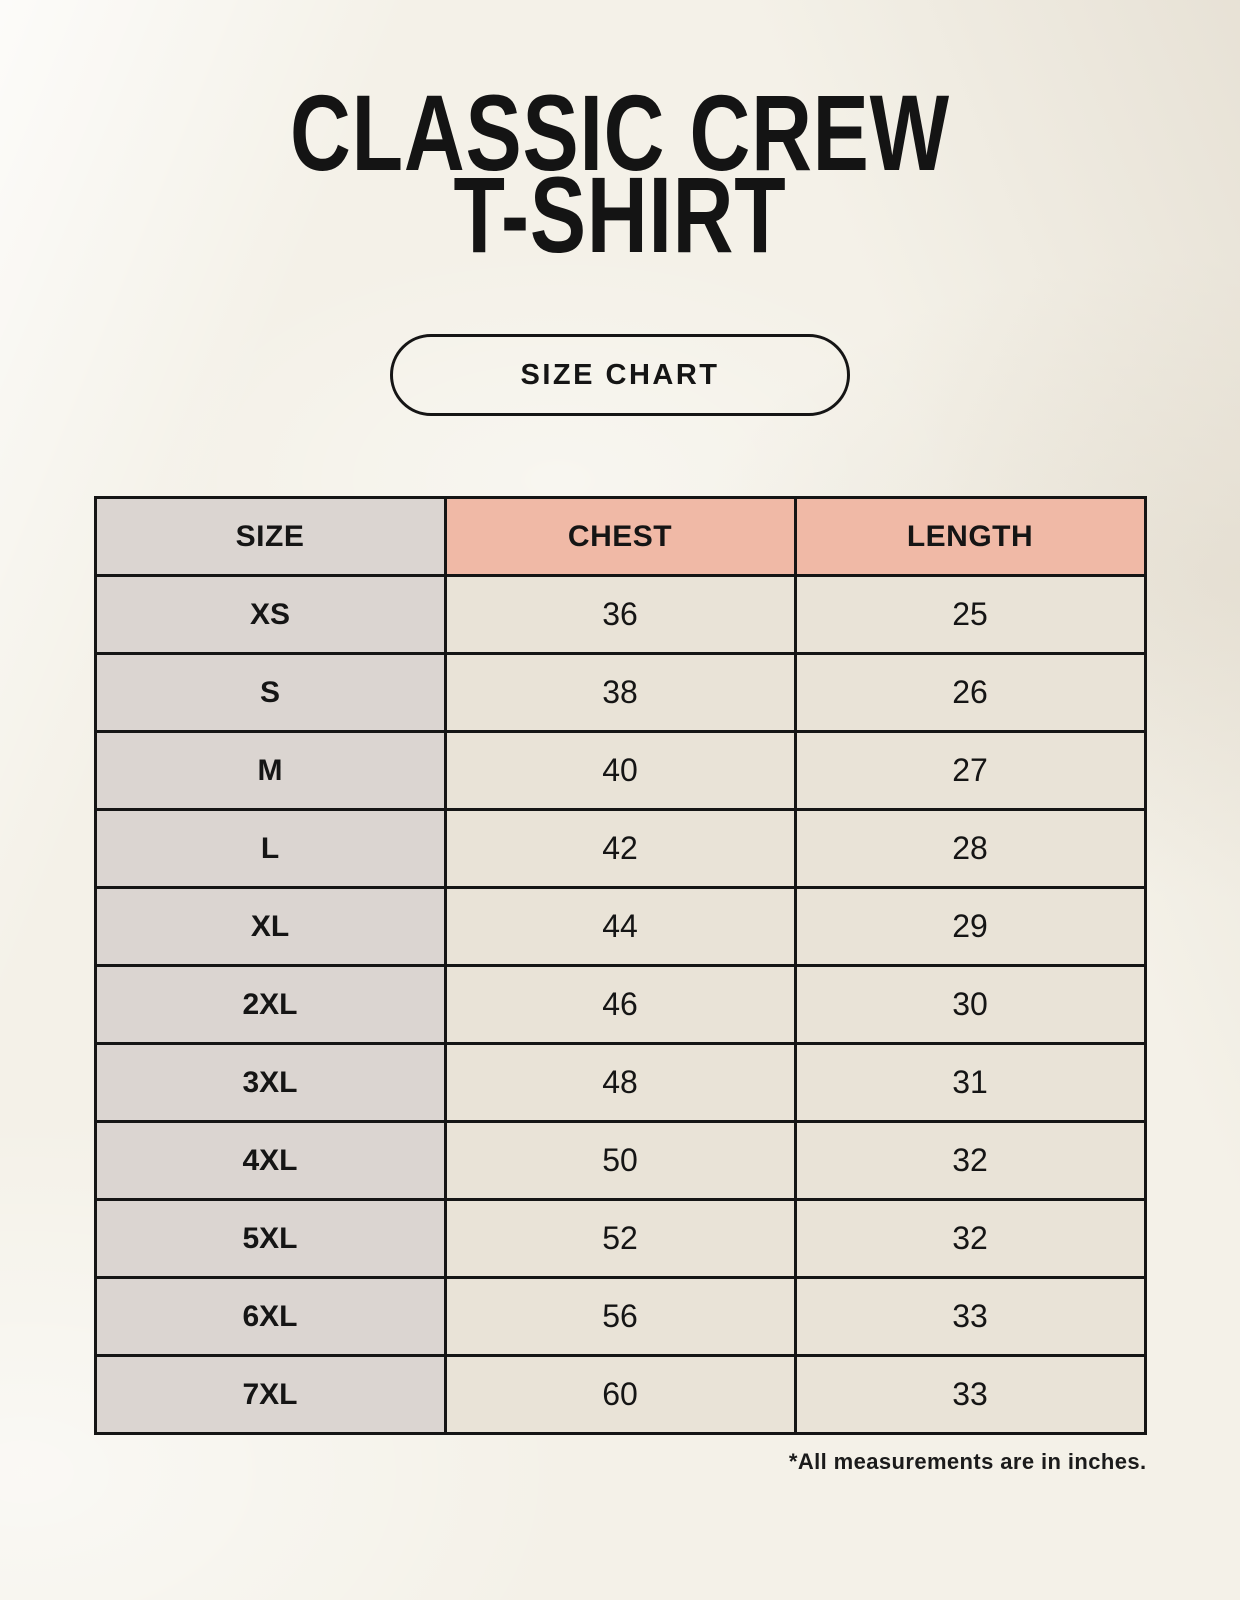  What do you see at coordinates (970, 771) in the screenshot?
I see `length-cell: 27` at bounding box center [970, 771].